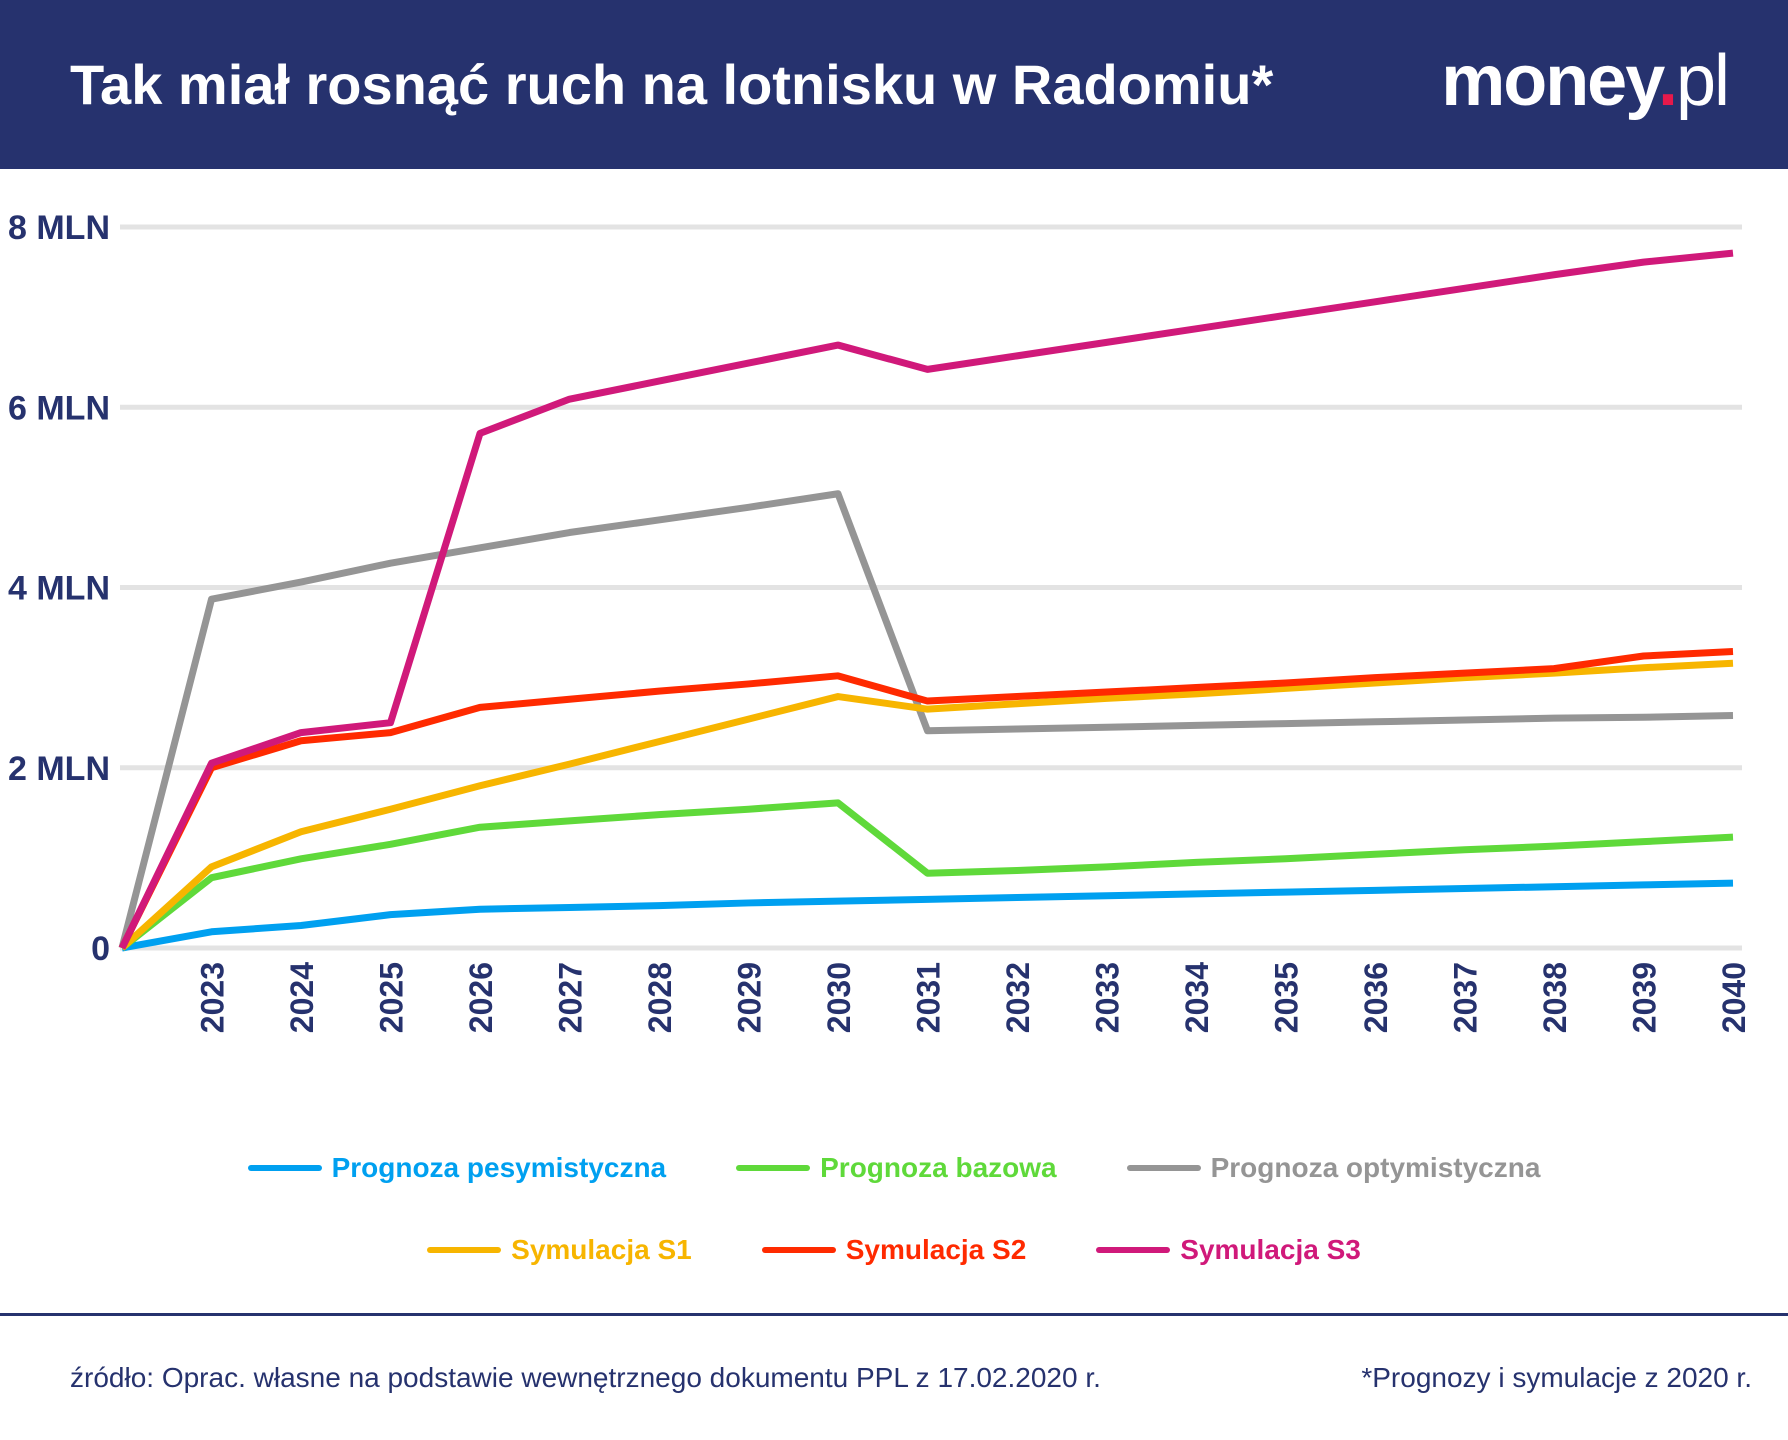 This screenshot has width=1788, height=1440. What do you see at coordinates (938, 1167) in the screenshot?
I see `legend-label: Prognoza bazowa` at bounding box center [938, 1167].